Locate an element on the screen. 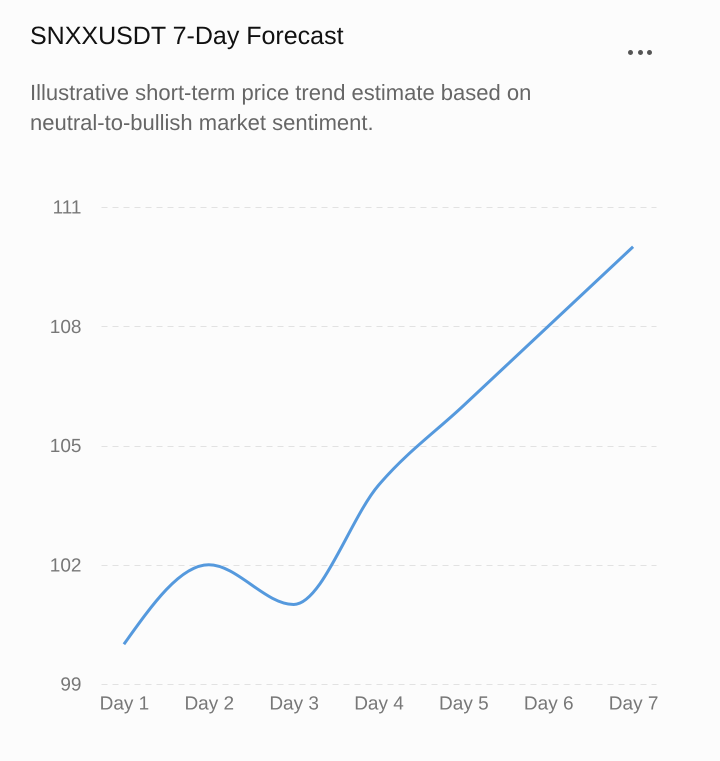 Image resolution: width=720 pixels, height=761 pixels. x-tick-label: Day 5 is located at coordinates (464, 704).